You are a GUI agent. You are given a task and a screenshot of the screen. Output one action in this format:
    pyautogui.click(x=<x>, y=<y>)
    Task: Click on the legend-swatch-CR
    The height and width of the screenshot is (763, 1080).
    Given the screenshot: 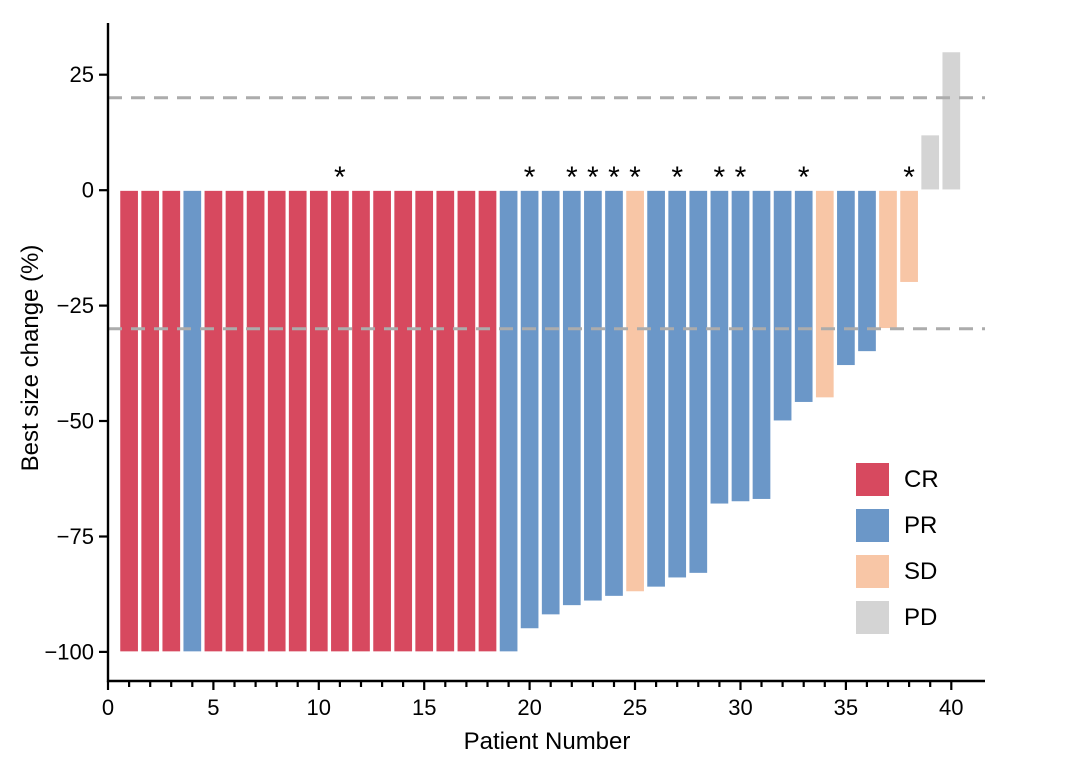 What is the action you would take?
    pyautogui.click(x=872, y=479)
    